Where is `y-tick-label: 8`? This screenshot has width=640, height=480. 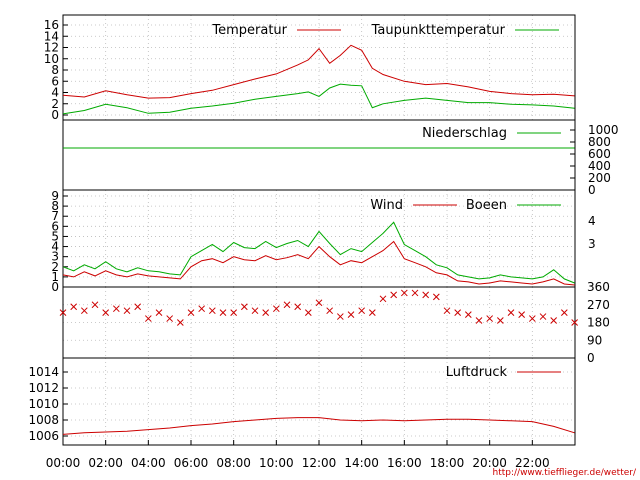 y-tick-label: 8 is located at coordinates (55, 70).